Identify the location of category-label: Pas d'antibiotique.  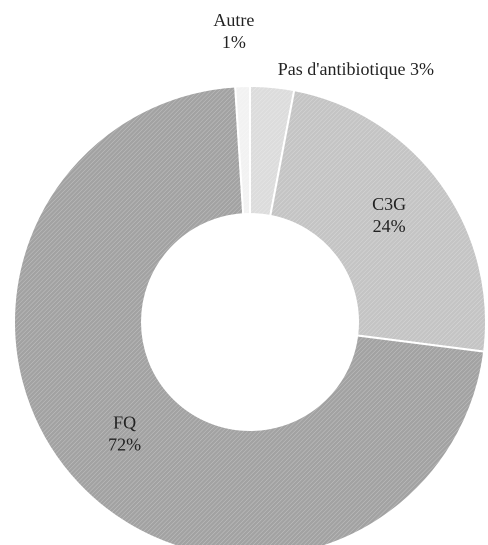
(342, 69).